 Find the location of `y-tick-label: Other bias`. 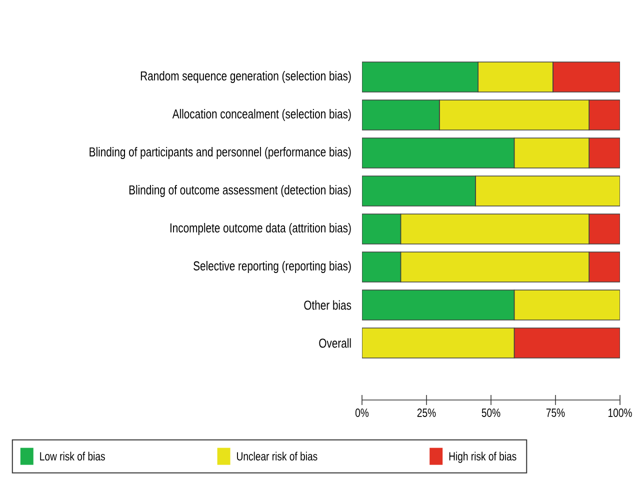

y-tick-label: Other bias is located at coordinates (328, 305).